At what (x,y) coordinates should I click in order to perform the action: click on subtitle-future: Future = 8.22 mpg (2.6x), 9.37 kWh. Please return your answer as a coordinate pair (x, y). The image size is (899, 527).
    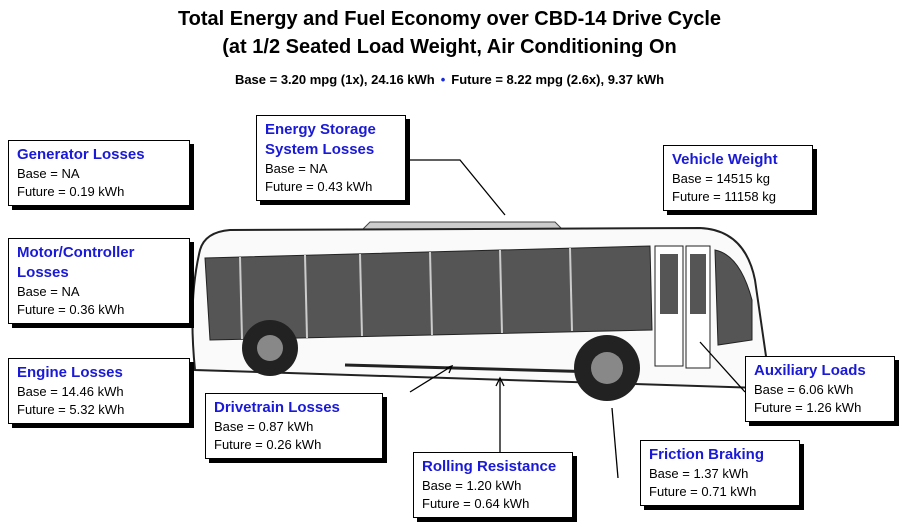
    Looking at the image, I should click on (558, 79).